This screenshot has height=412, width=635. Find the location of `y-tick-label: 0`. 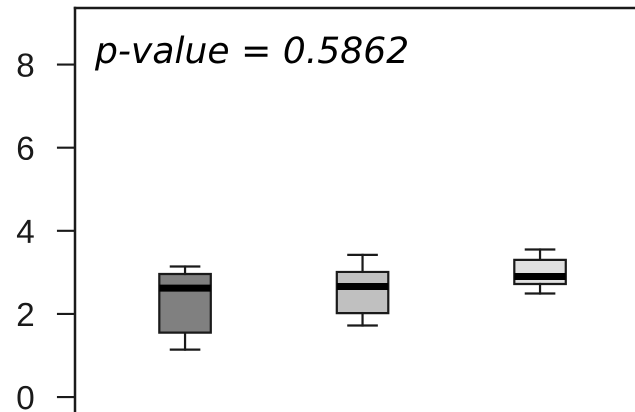

y-tick-label: 0 is located at coordinates (25, 398).